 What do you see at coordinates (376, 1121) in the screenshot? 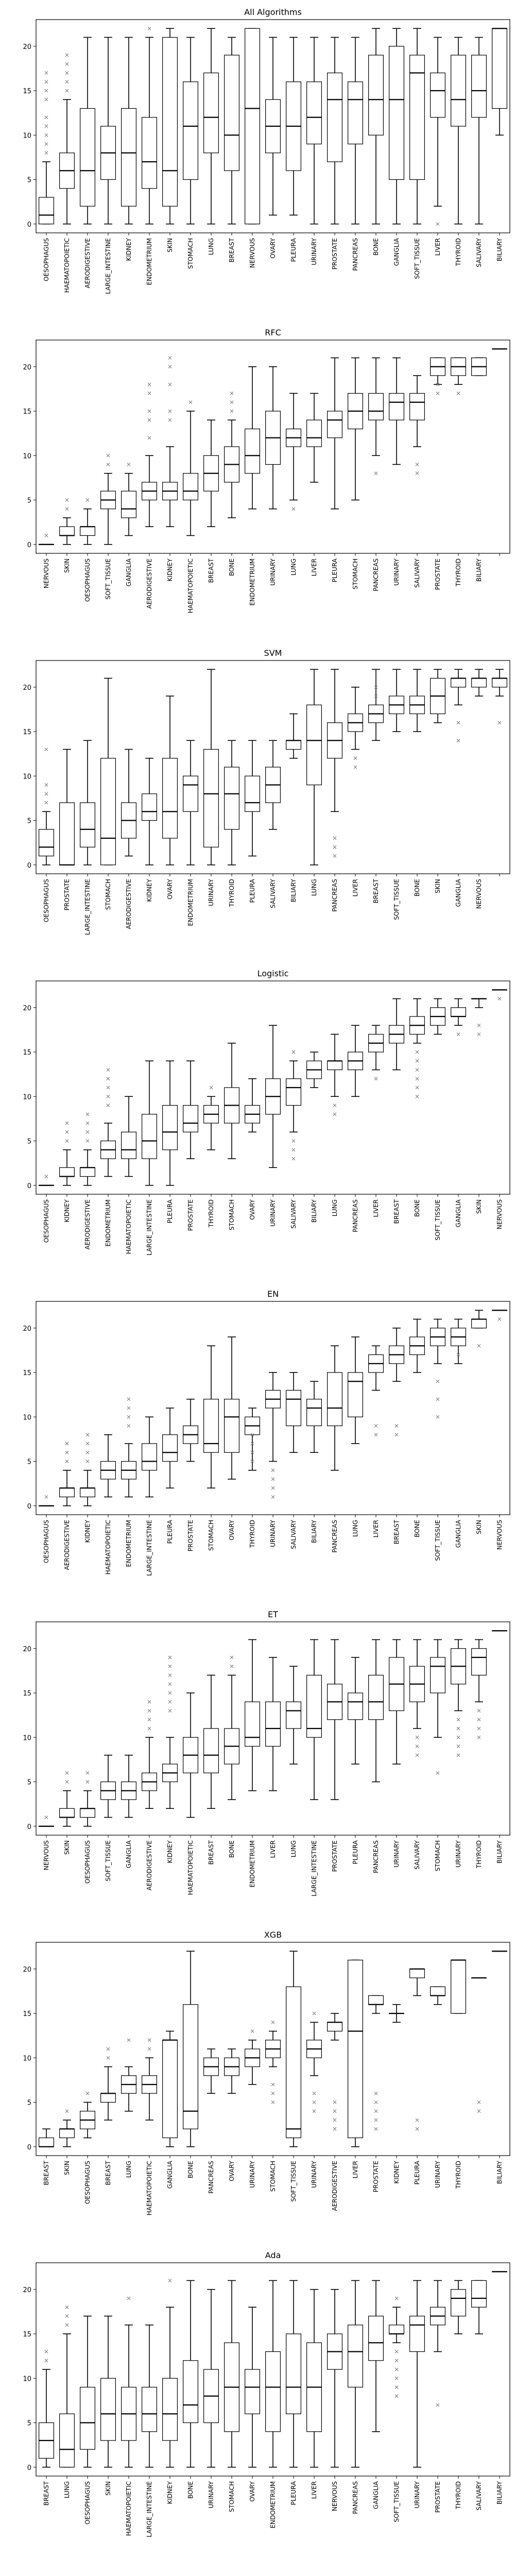
I see `box-liver: LIVER` at bounding box center [376, 1121].